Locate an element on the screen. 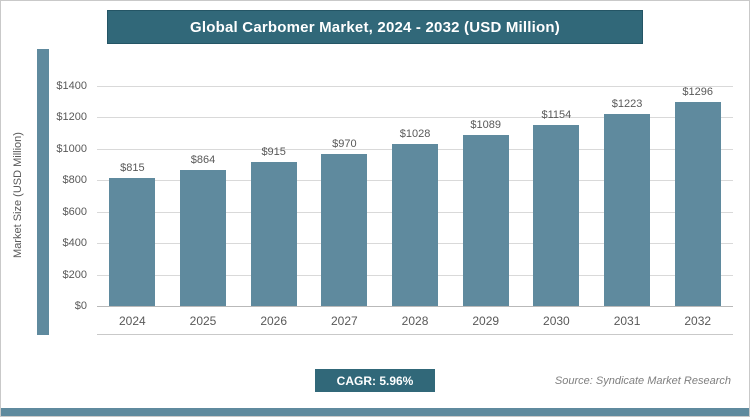  bar-column: $1296 is located at coordinates (697, 196).